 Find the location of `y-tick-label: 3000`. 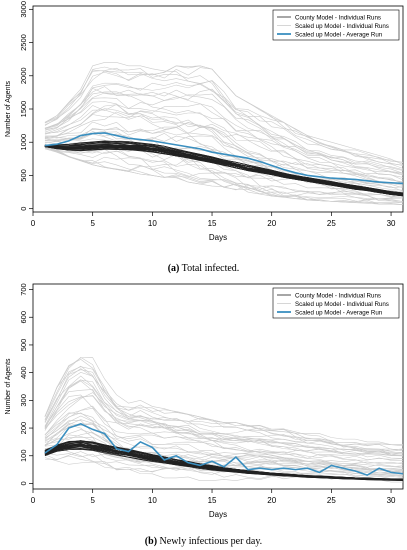

y-tick-label: 3000 is located at coordinates (23, 9).